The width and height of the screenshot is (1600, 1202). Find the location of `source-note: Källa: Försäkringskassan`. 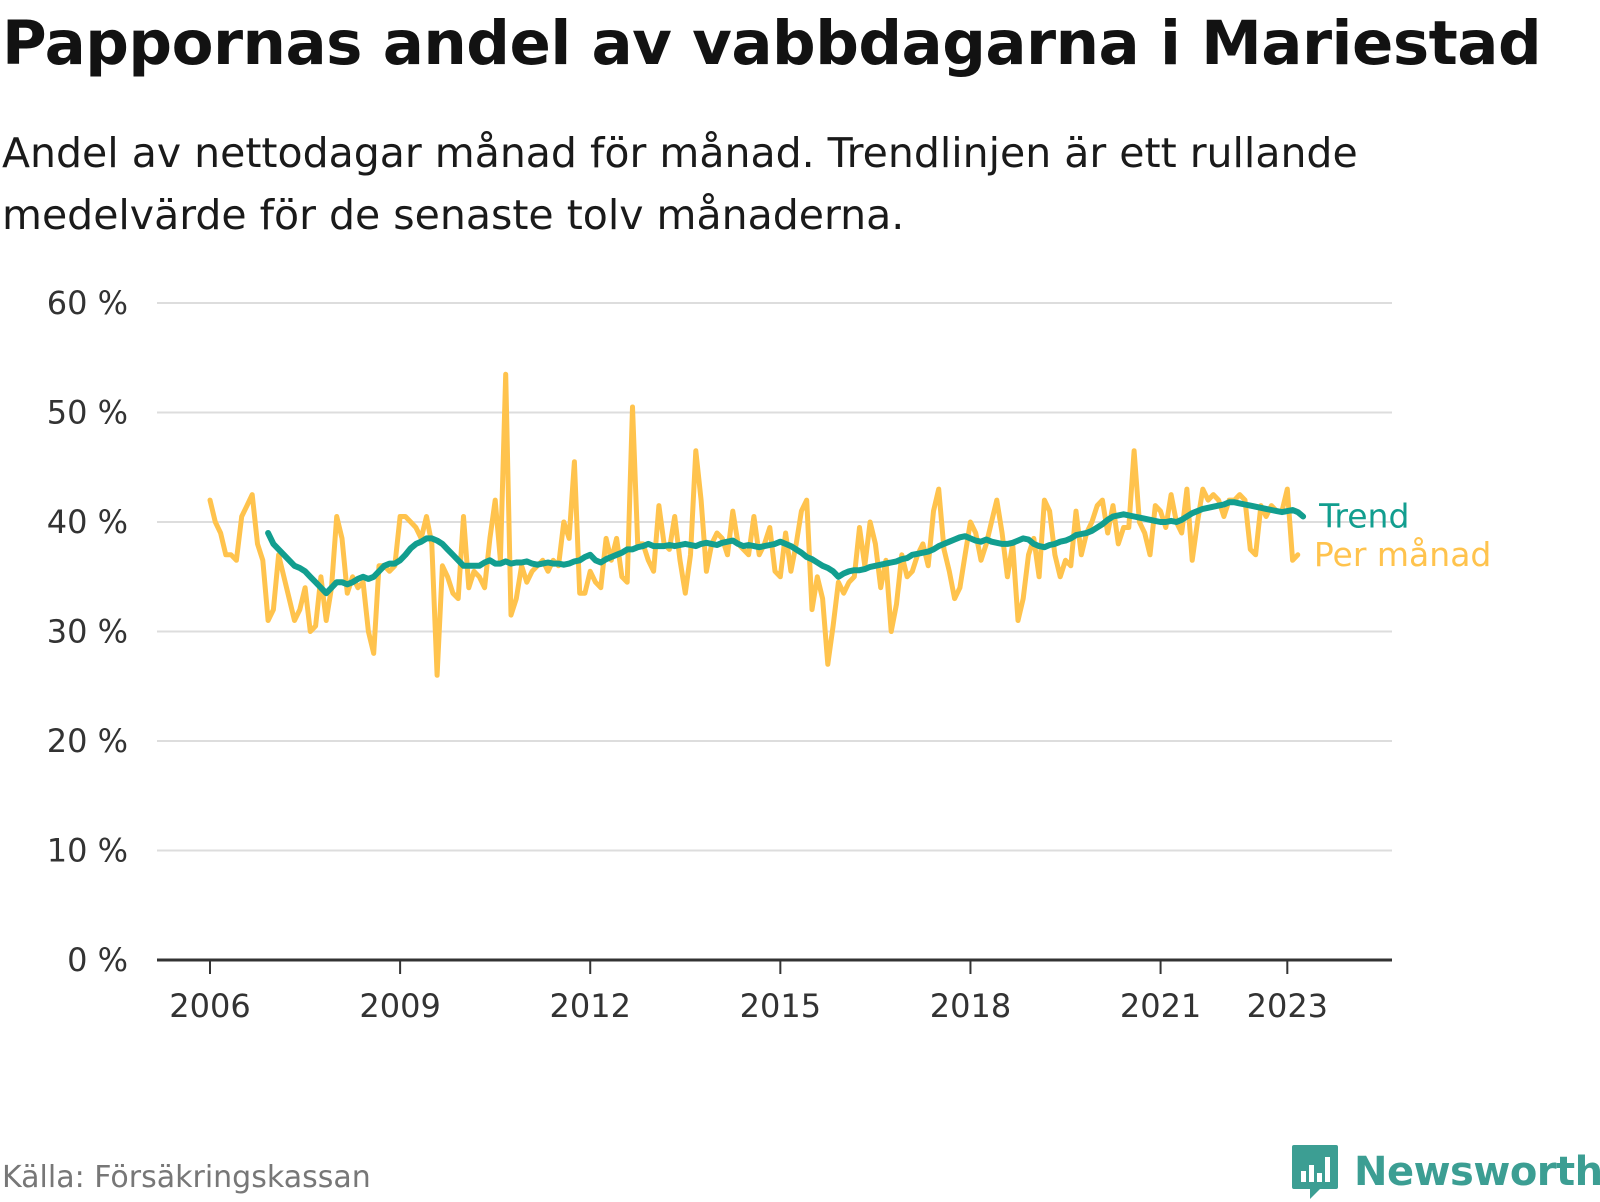

source-note: Källa: Försäkringskassan is located at coordinates (186, 1177).